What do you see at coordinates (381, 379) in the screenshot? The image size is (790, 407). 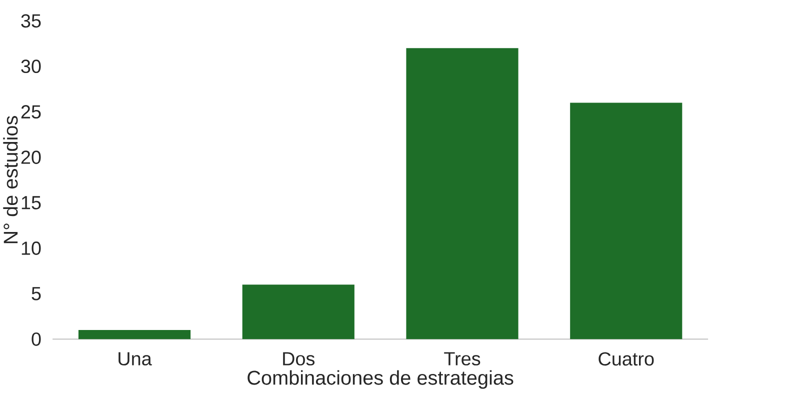 I see `x-axis-title: Combinaciones de estrategias` at bounding box center [381, 379].